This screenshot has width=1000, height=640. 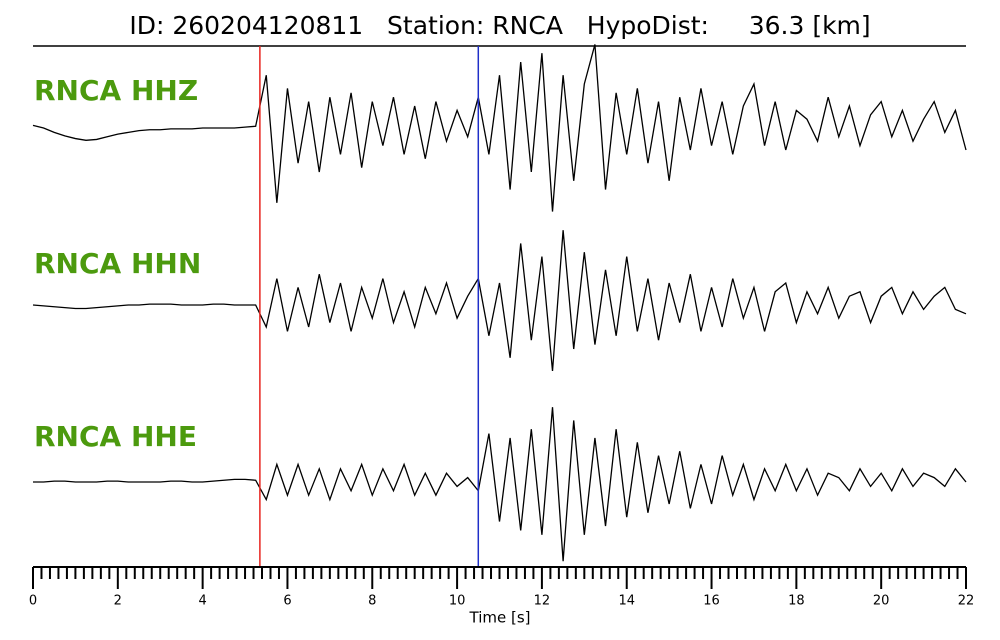 What do you see at coordinates (202, 601) in the screenshot?
I see `x-tick-label: 4` at bounding box center [202, 601].